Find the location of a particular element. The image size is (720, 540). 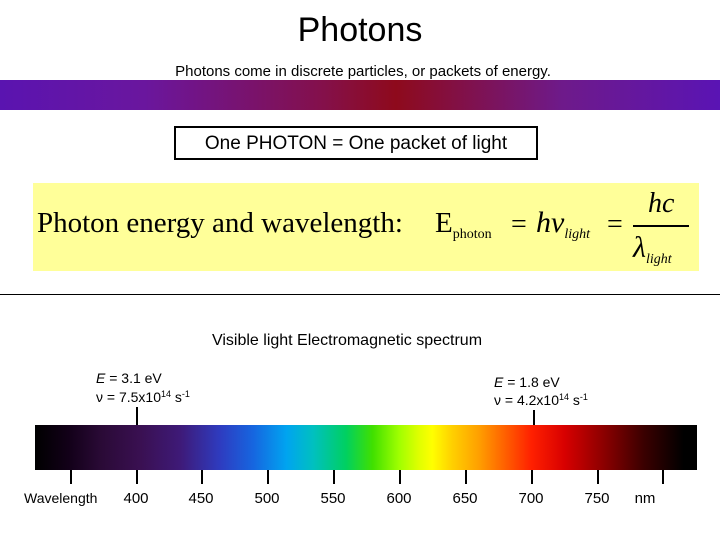

left-energy-label: E = 3.1 eV is located at coordinates (129, 378).